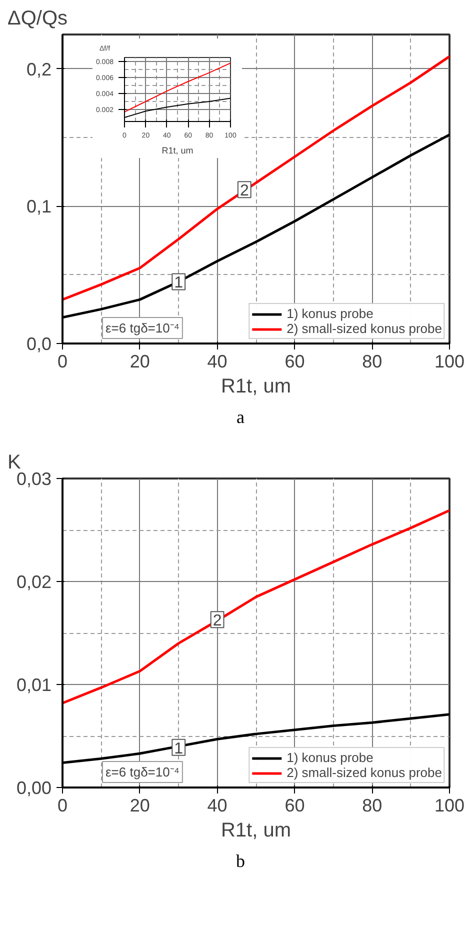 The height and width of the screenshot is (932, 471). Describe the element at coordinates (39, 69) in the screenshot. I see `y-tick-label: 0,2` at that location.